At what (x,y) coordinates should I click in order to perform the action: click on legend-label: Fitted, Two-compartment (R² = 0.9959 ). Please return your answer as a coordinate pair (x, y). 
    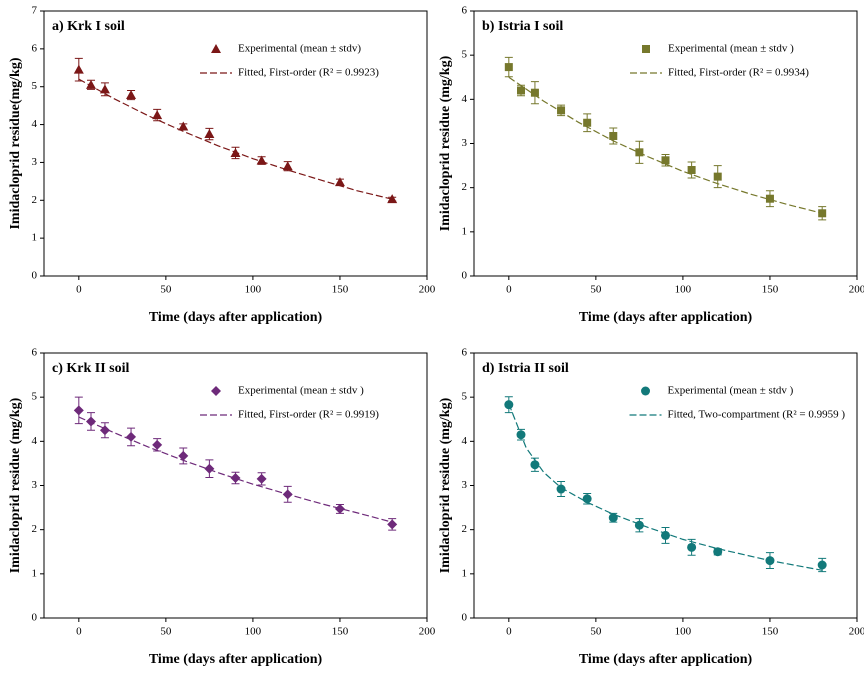
    Looking at the image, I should click on (757, 415).